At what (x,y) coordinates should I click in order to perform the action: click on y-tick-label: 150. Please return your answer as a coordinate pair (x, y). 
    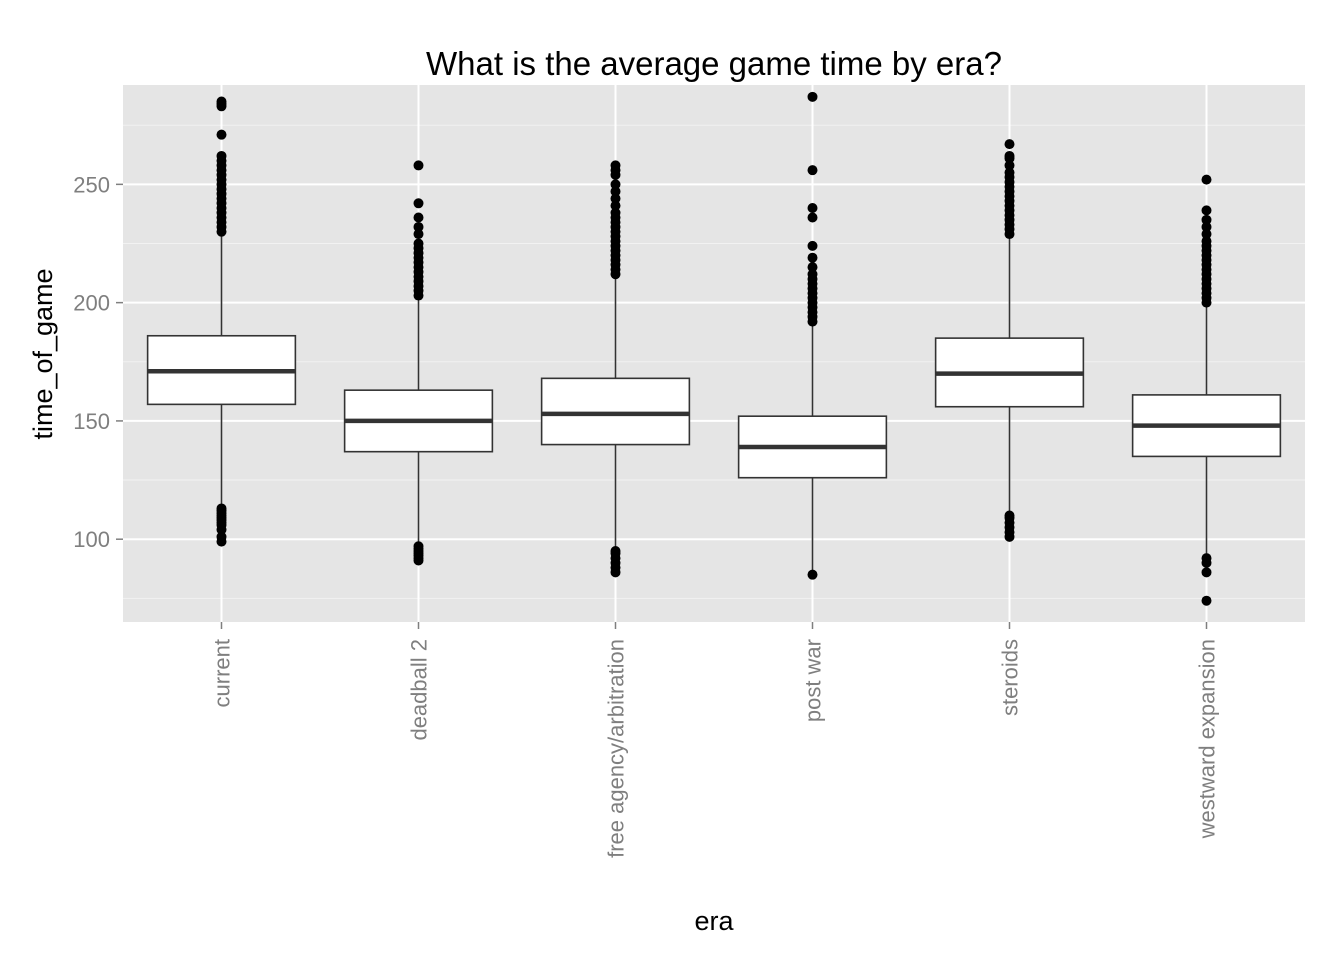
    Looking at the image, I should click on (91, 421).